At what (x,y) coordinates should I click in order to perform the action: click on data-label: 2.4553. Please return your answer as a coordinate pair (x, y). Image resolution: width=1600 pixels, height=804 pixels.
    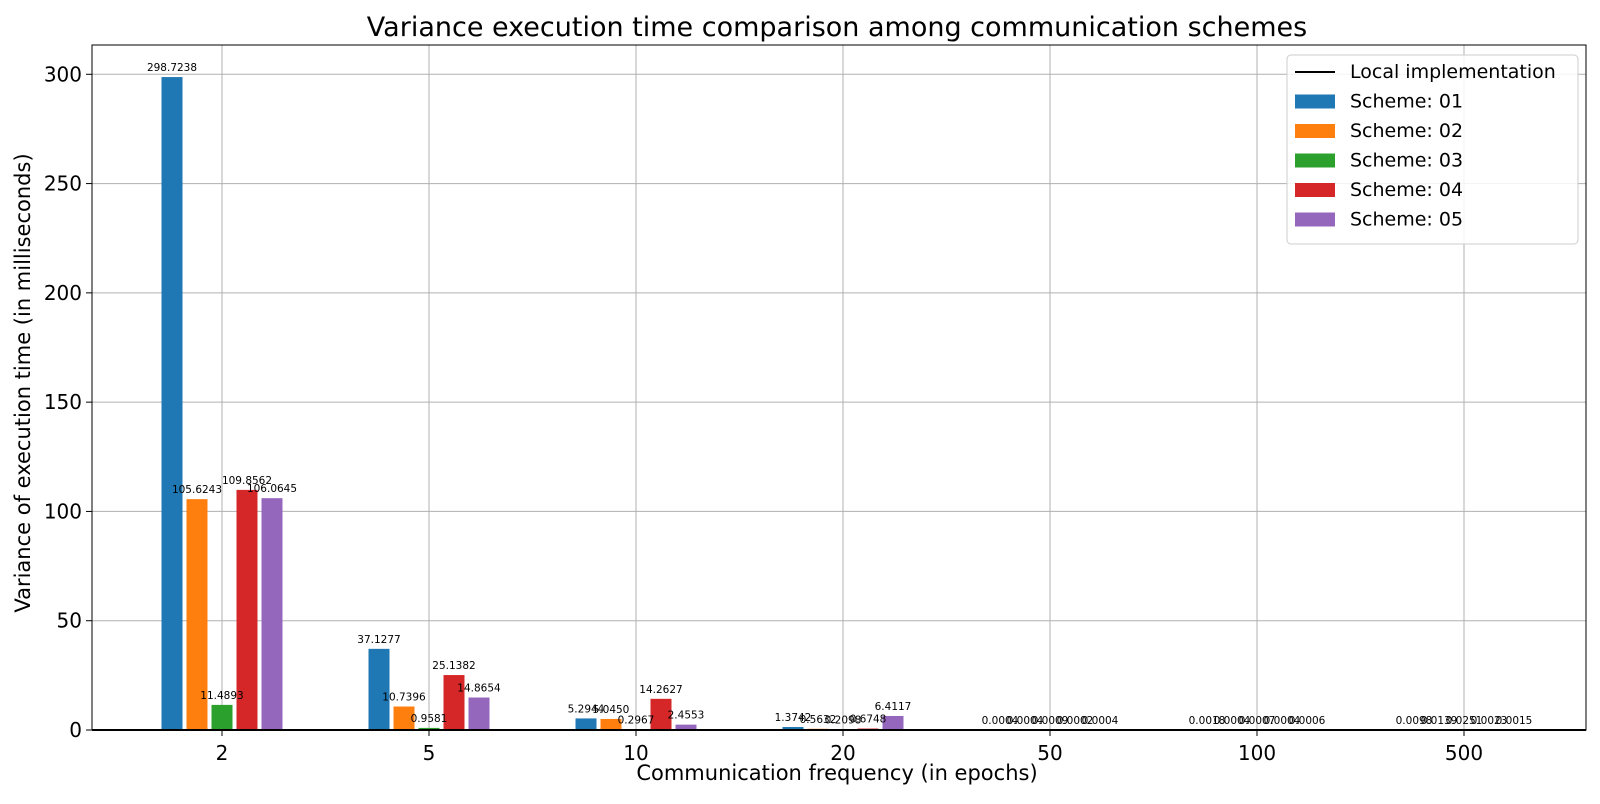
    Looking at the image, I should click on (686, 716).